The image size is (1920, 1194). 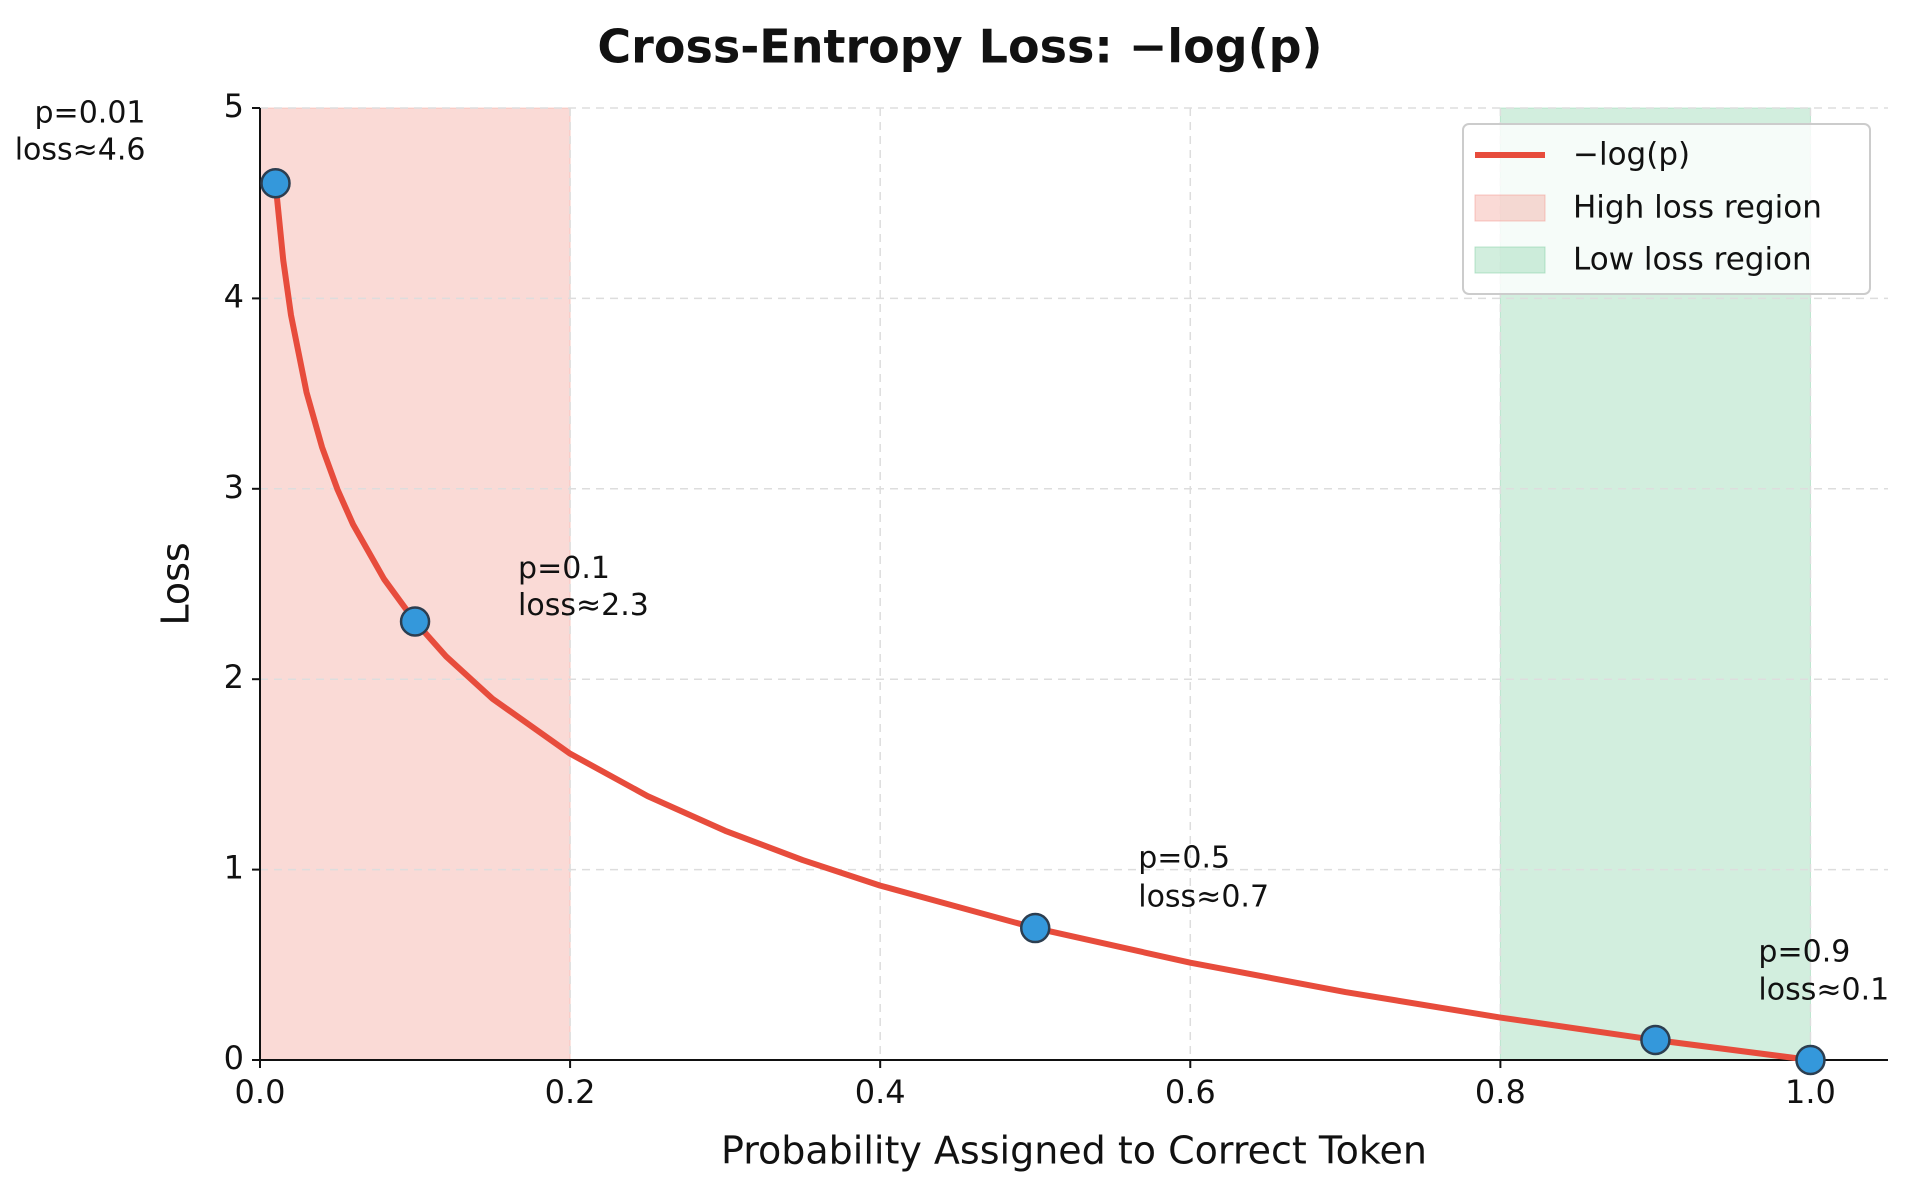 I want to click on legend-box, so click(x=1666, y=209).